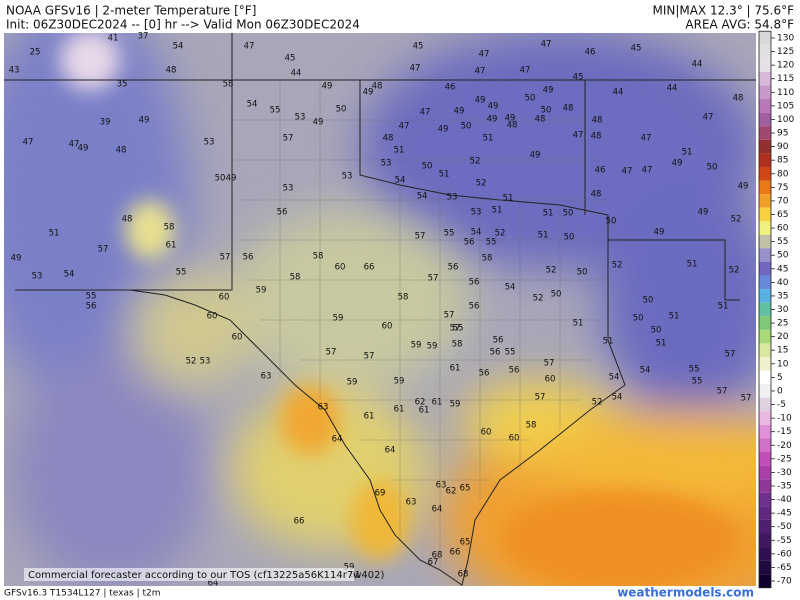 The width and height of the screenshot is (800, 600). Describe the element at coordinates (590, 53) in the screenshot. I see `station-temp: 46` at that location.